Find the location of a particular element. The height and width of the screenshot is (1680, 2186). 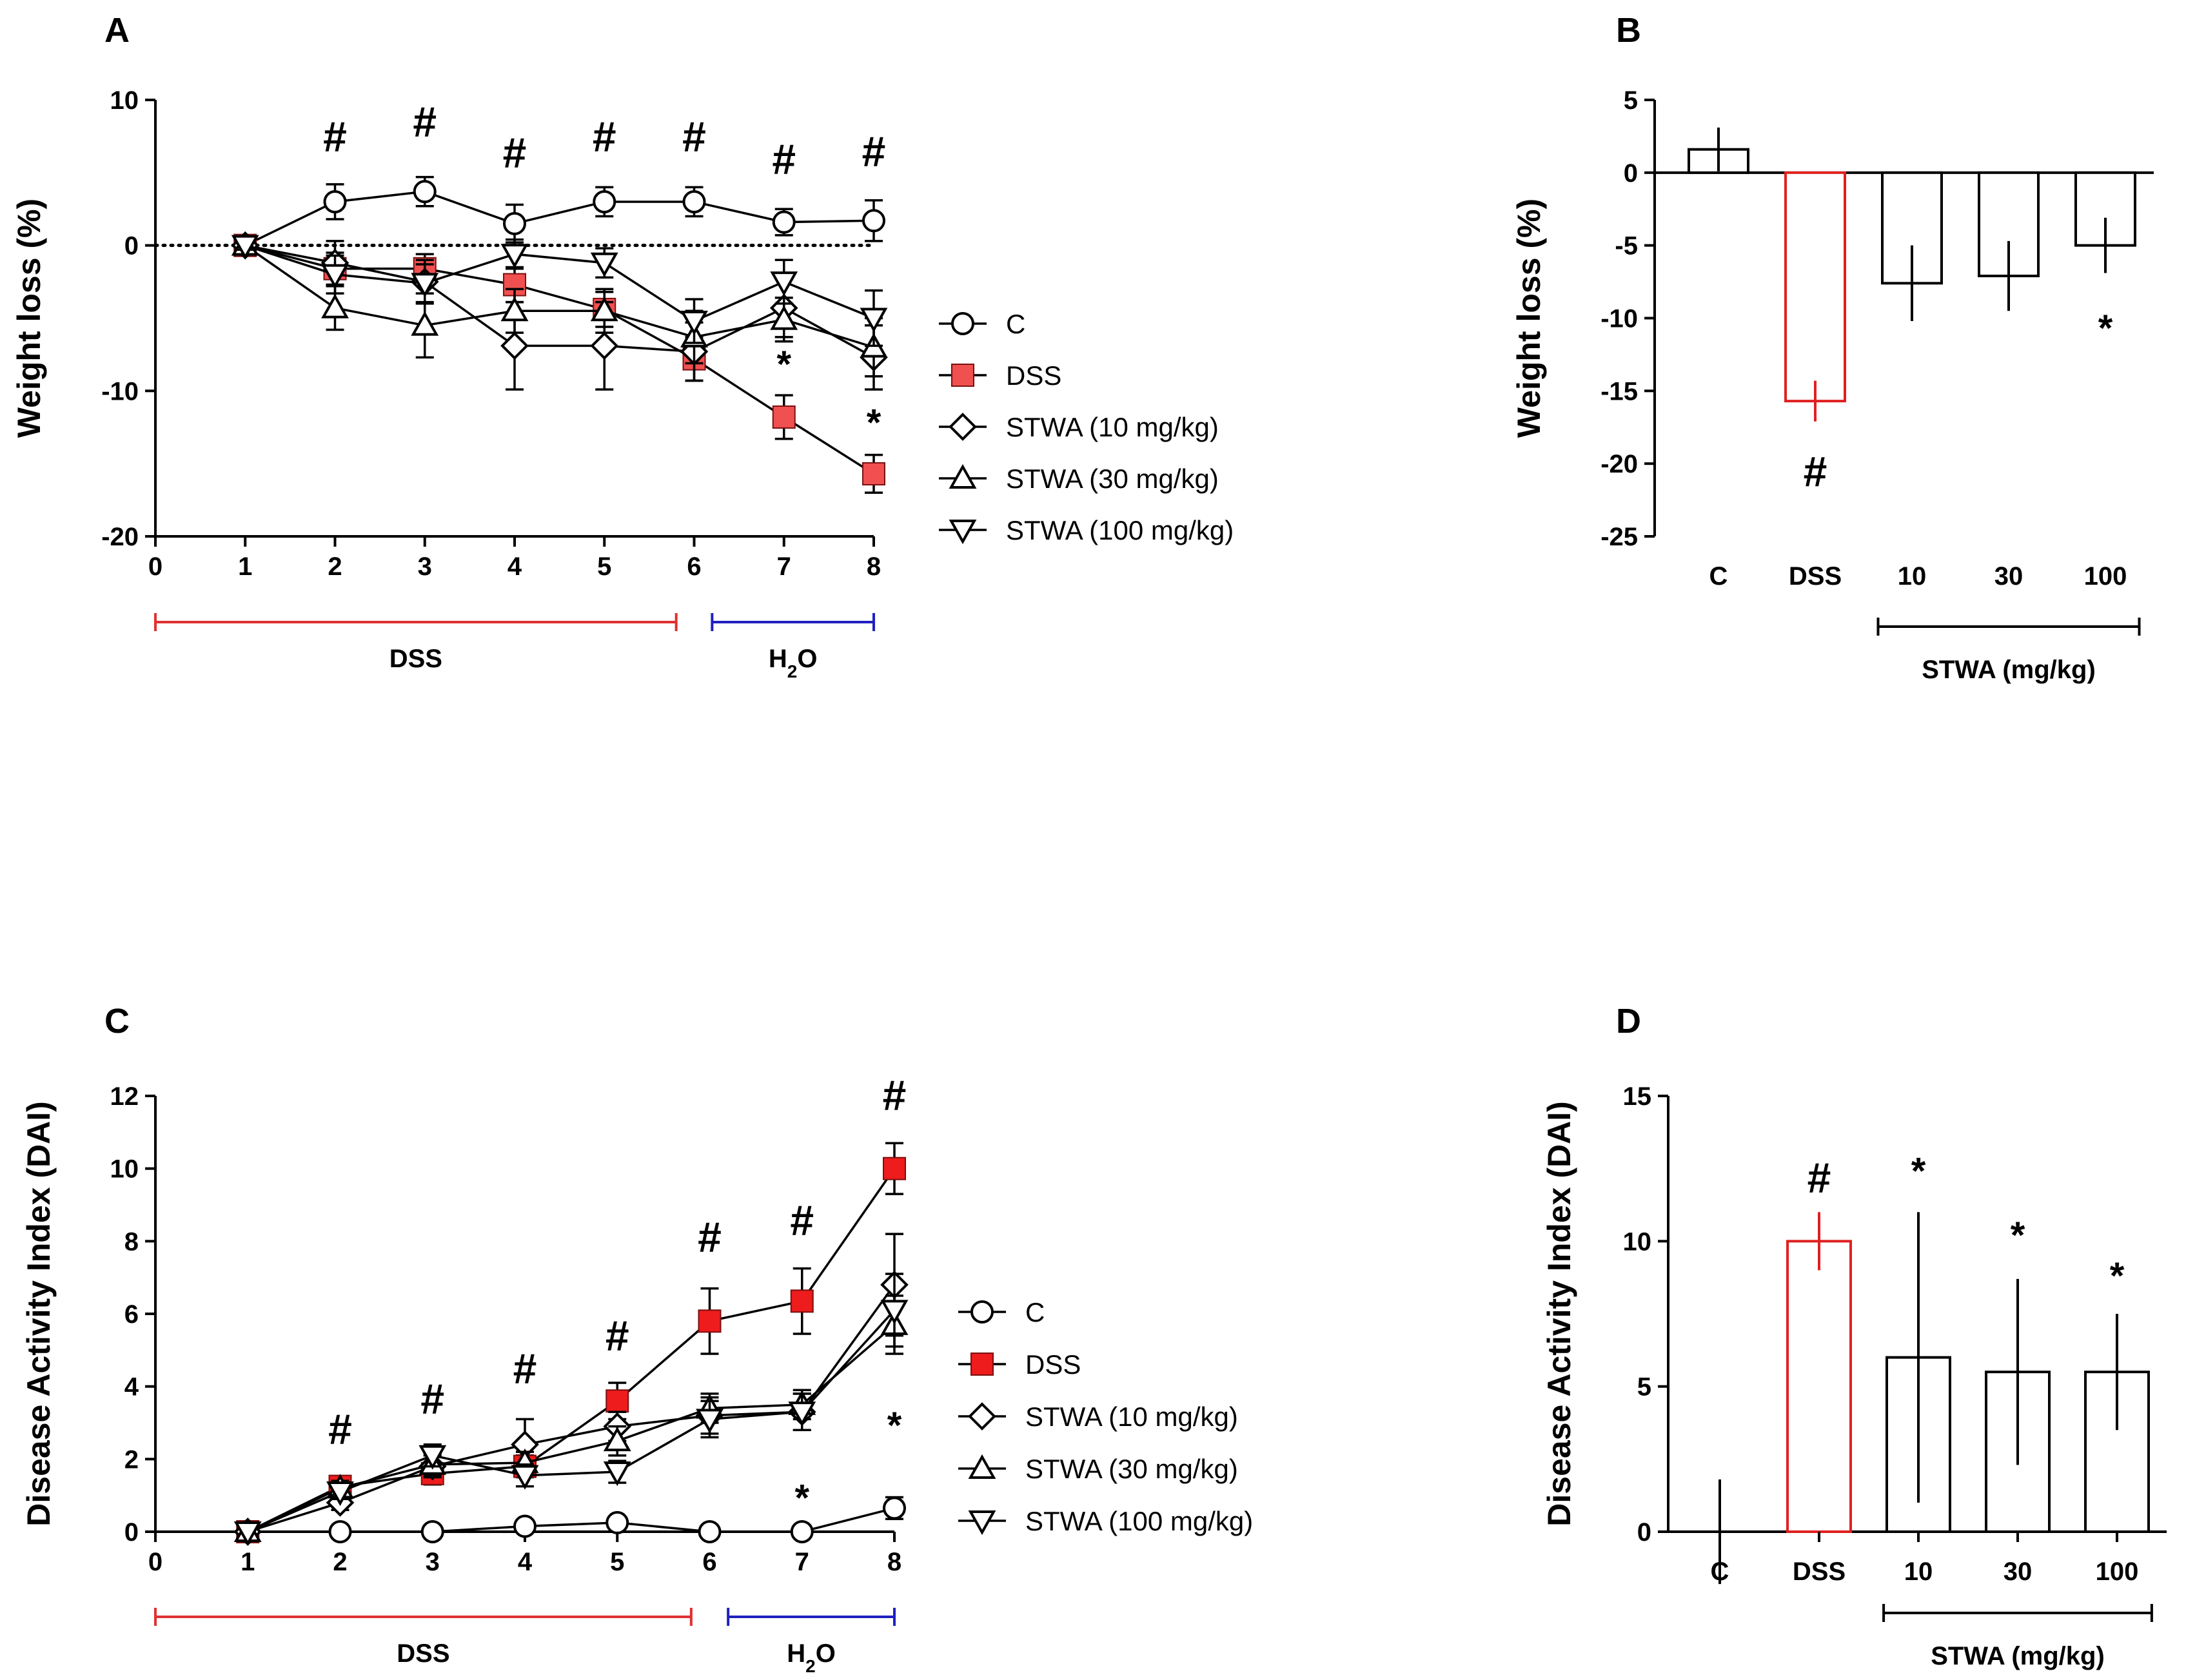

legend-label: C is located at coordinates (1035, 1312).